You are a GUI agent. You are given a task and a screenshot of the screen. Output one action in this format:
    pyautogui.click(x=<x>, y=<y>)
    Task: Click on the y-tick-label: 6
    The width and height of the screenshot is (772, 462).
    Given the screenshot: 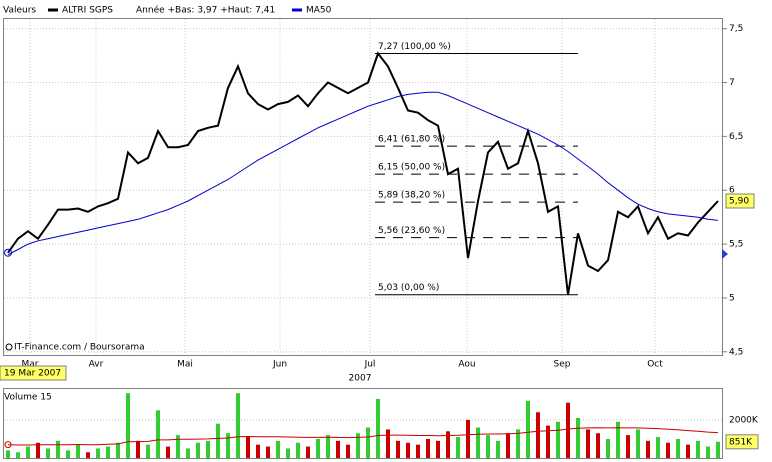 What is the action you would take?
    pyautogui.click(x=732, y=191)
    